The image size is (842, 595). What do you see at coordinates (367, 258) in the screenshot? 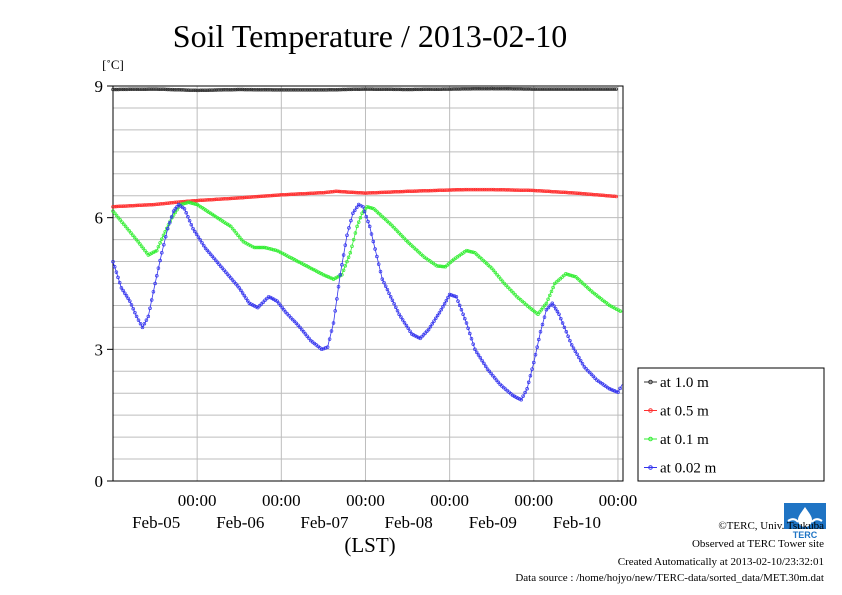
I see `series-at-0-1-m` at bounding box center [367, 258].